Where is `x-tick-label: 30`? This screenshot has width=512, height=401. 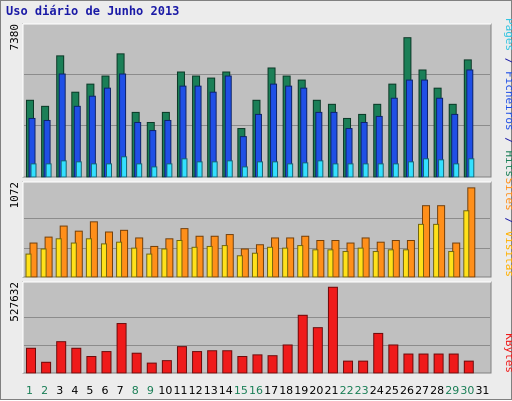 x-tick-label: 30 is located at coordinates (467, 390).